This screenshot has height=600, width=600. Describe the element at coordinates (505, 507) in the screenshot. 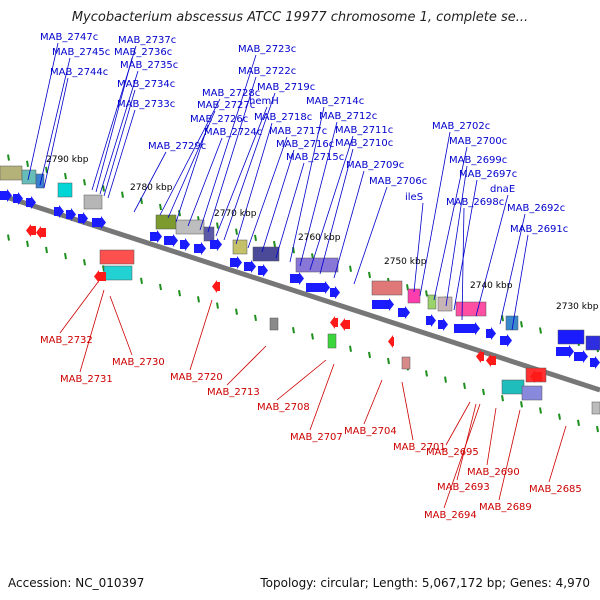

I see `reverse-gene-label: MAB_2689` at that location.